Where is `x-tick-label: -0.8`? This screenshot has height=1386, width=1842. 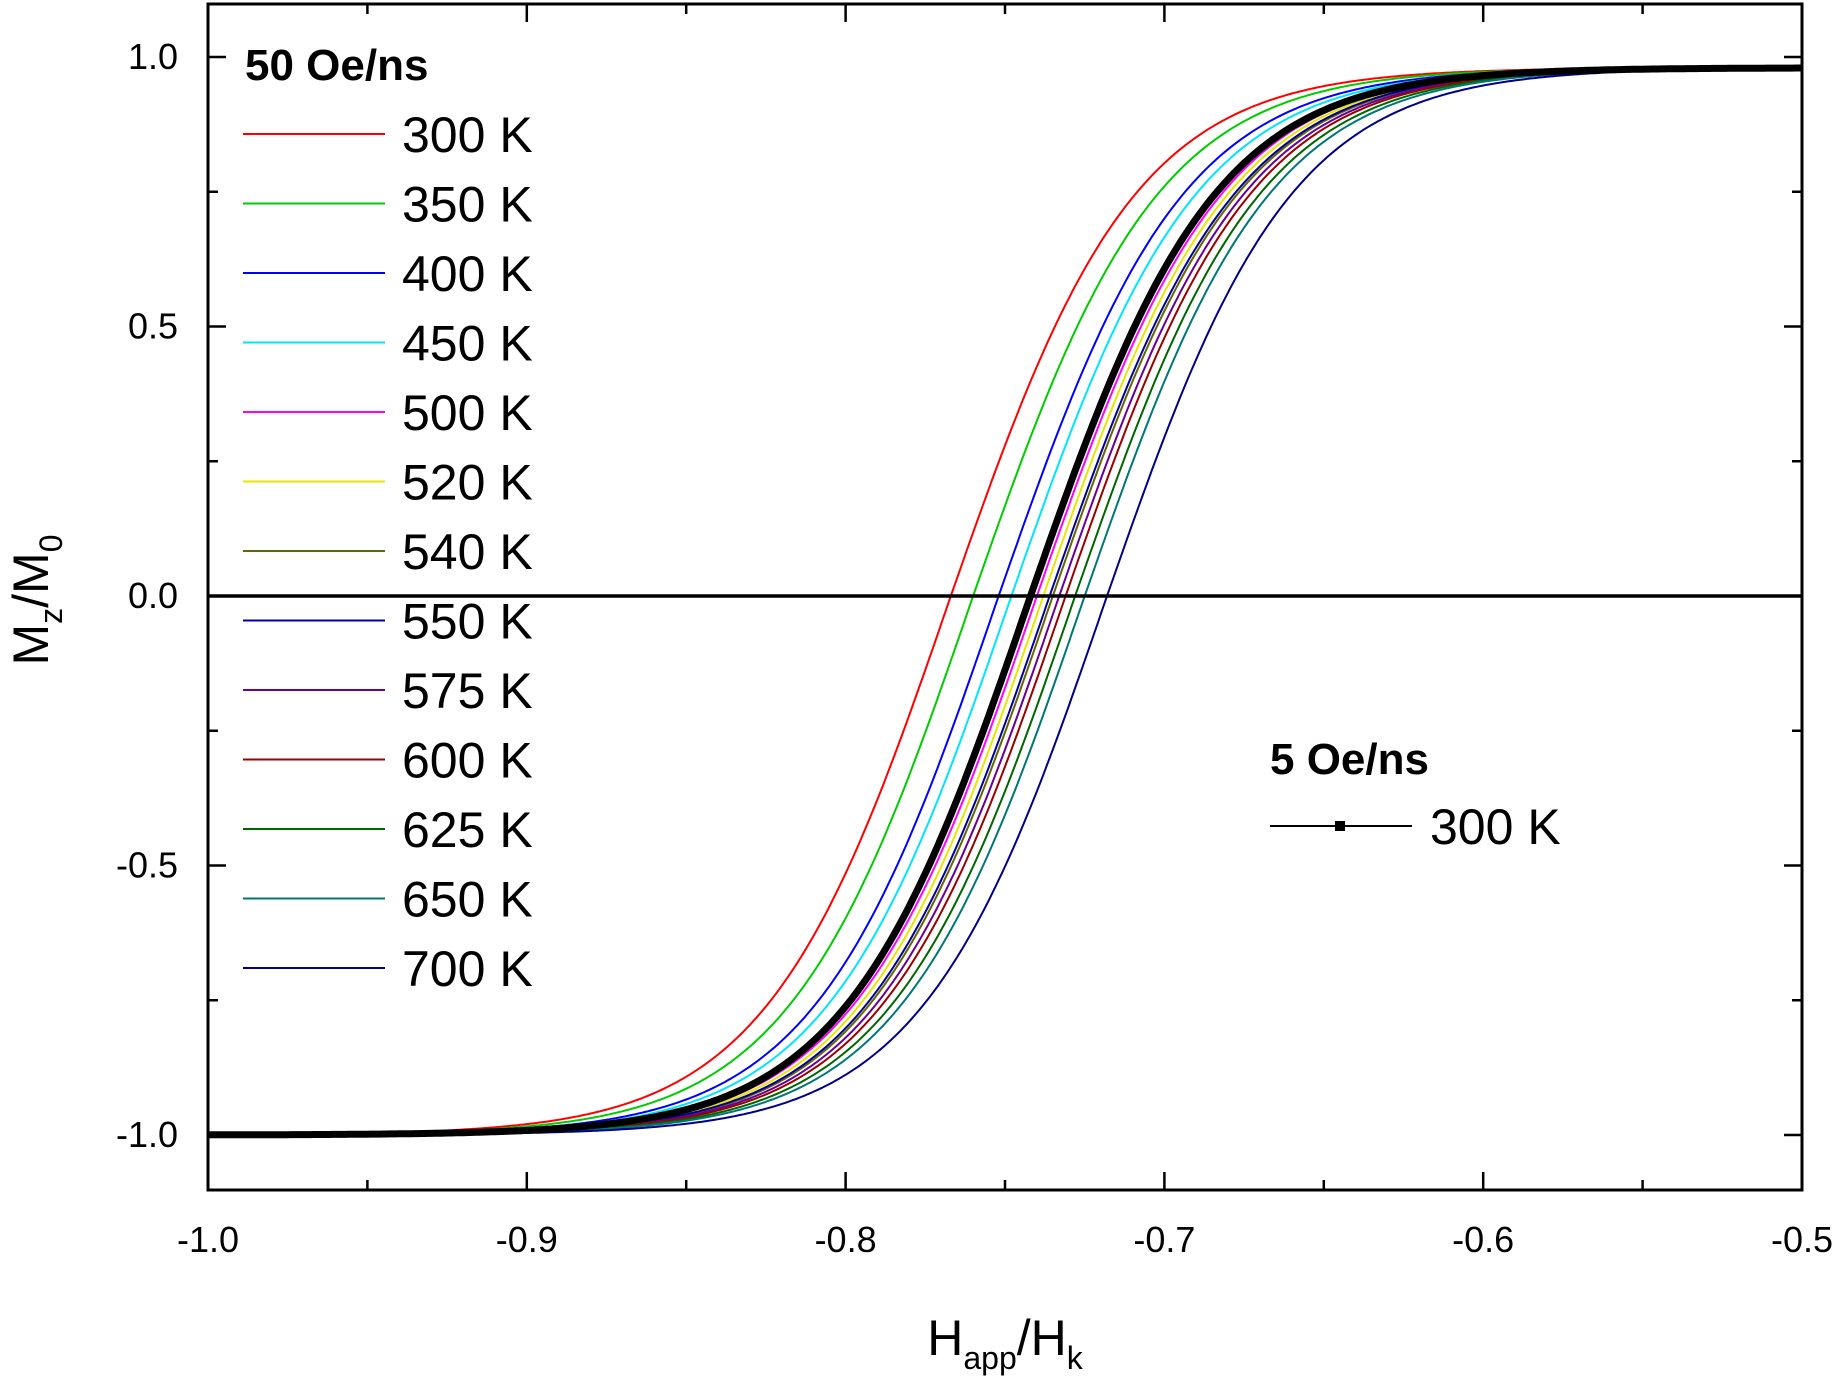
x-tick-label: -0.8 is located at coordinates (846, 1239).